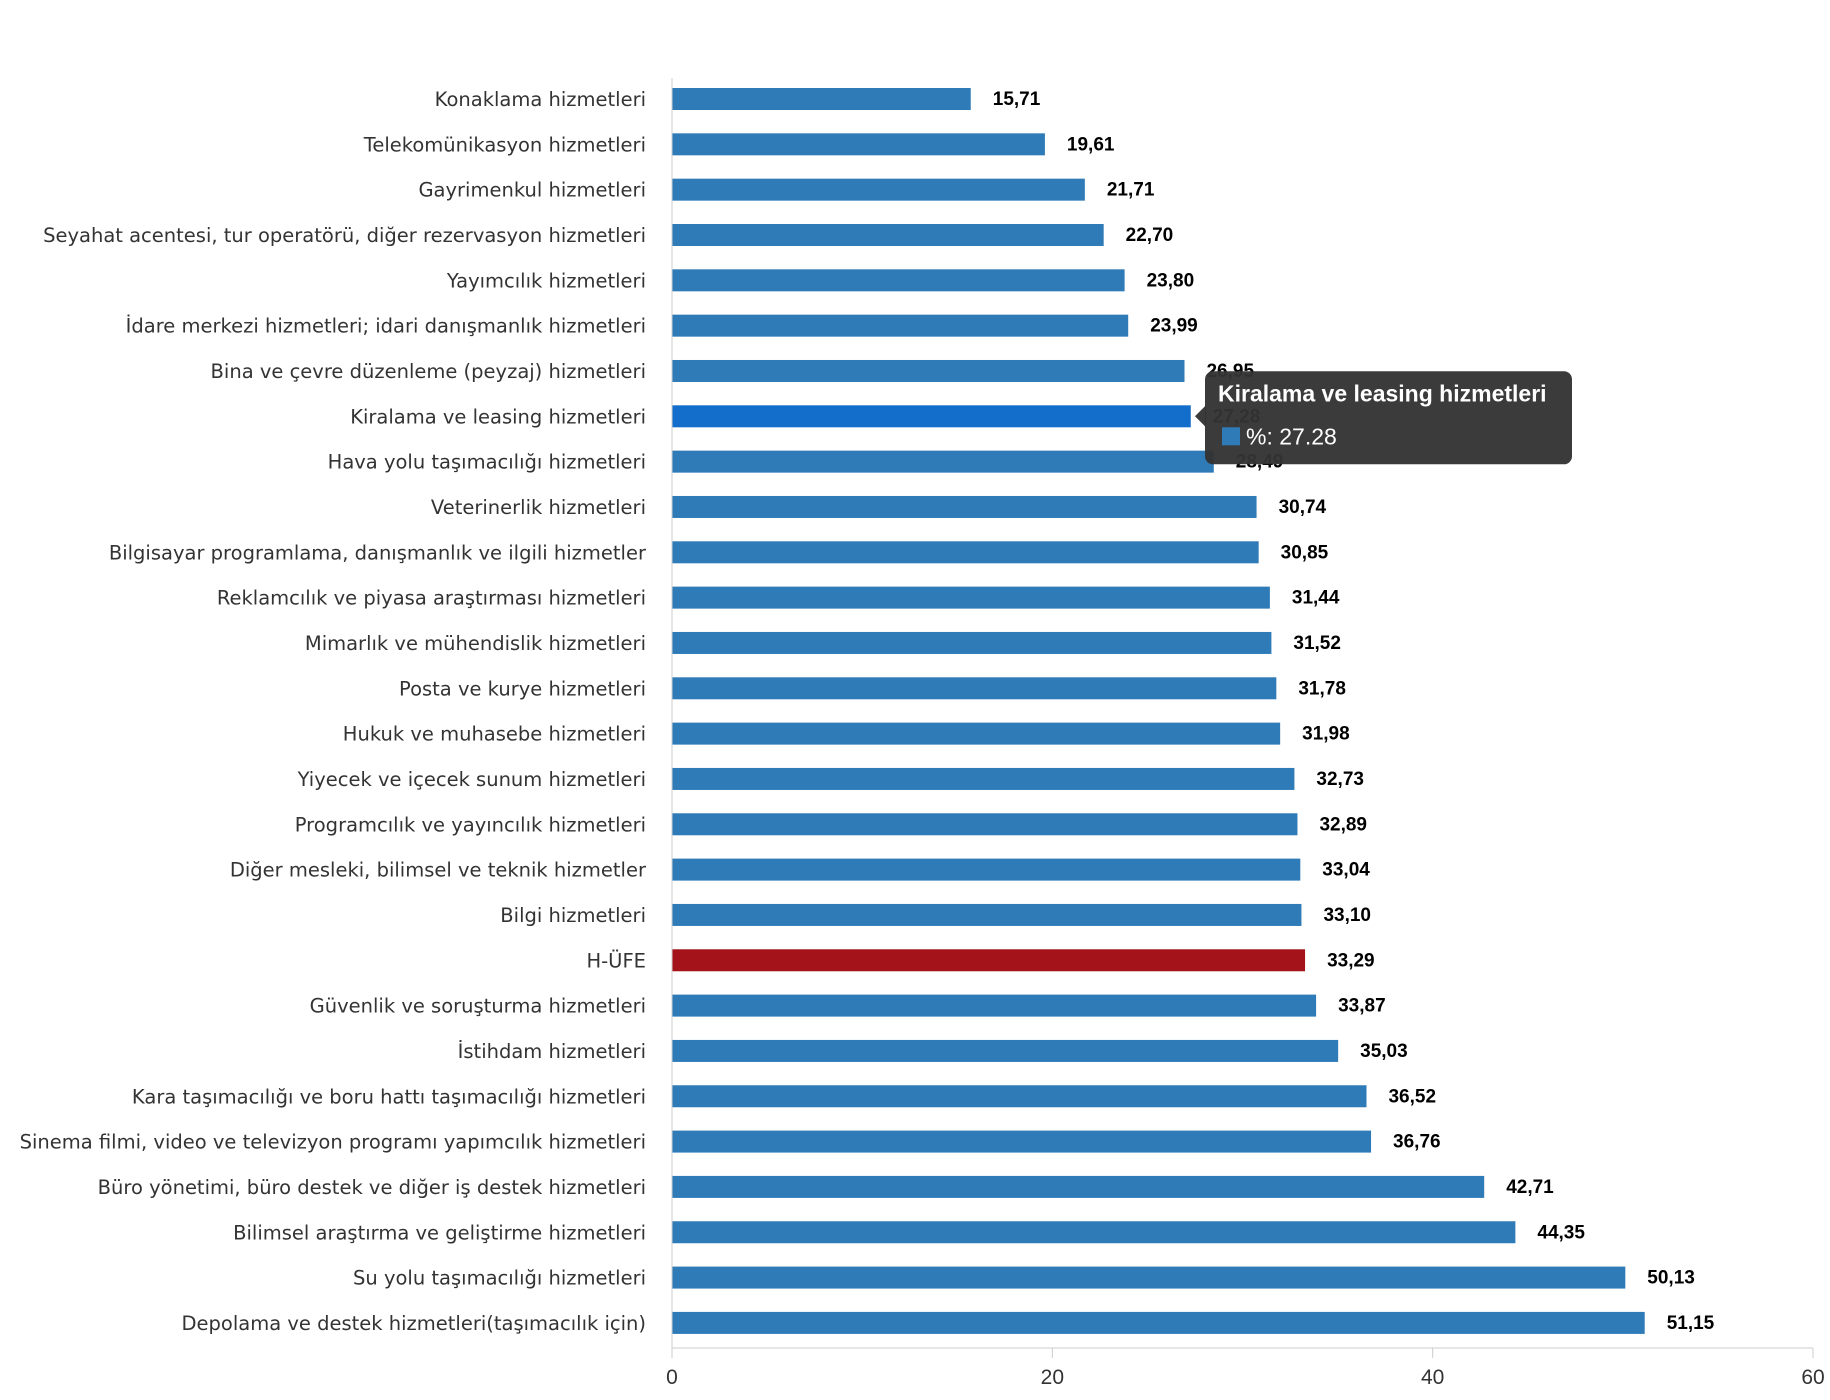 The width and height of the screenshot is (1830, 1400). I want to click on tooltip: Kiralama ve leasing hizmetleri %: 27.28, so click(1383, 418).